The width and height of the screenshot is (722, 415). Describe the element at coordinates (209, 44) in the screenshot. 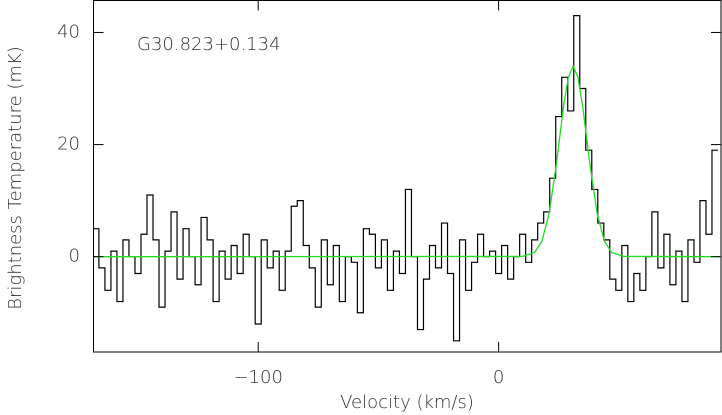

I see `annotation: G30.823+0.134` at that location.